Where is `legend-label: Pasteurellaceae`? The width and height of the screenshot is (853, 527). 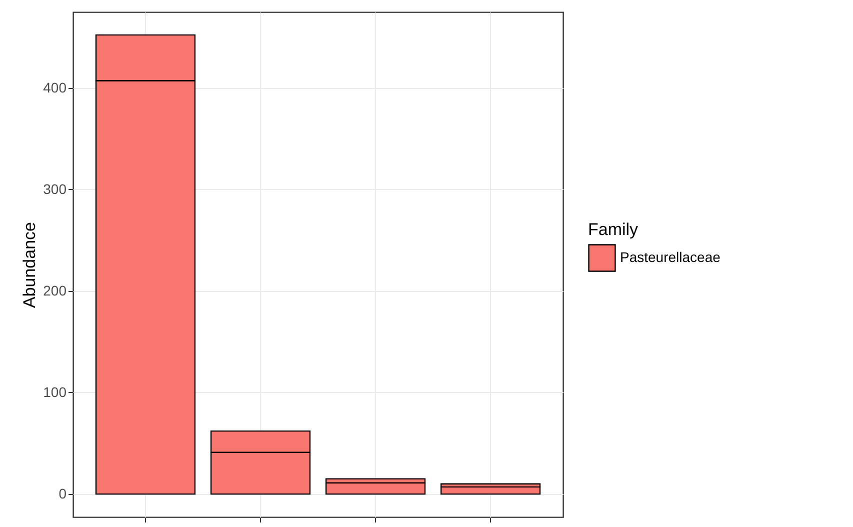
legend-label: Pasteurellaceae is located at coordinates (670, 257).